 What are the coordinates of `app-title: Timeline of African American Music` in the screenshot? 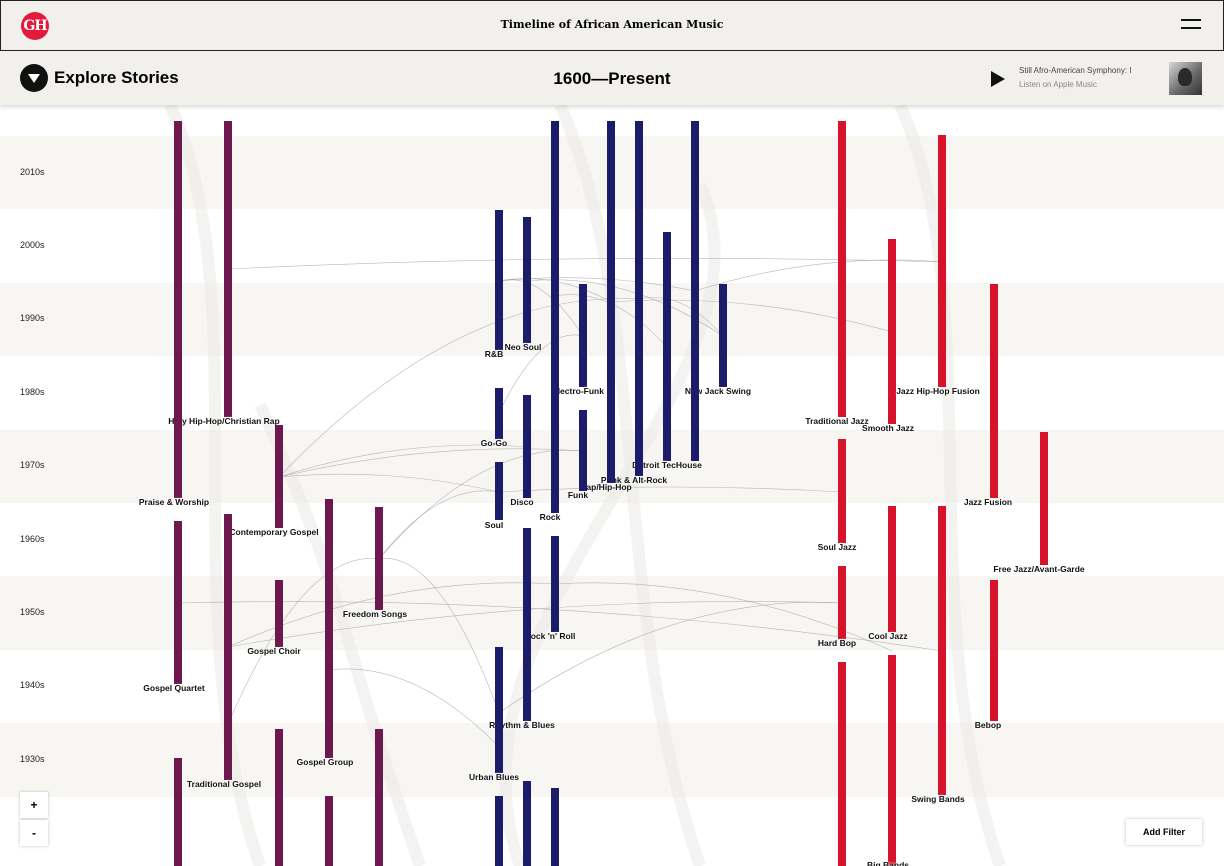 It's located at (612, 24).